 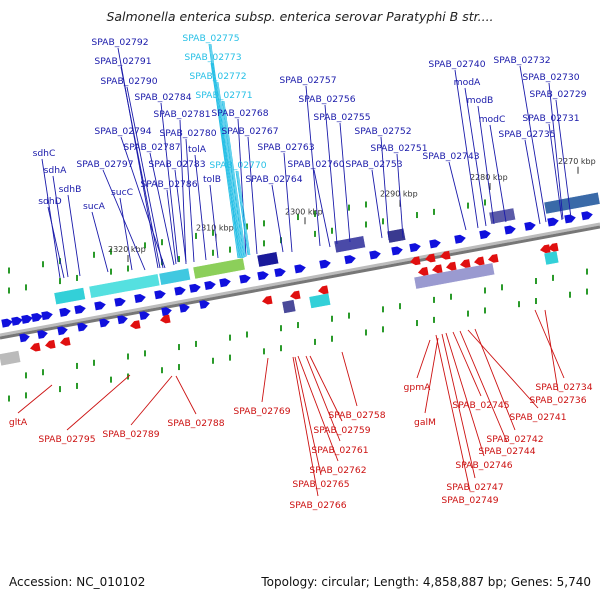 I want to click on forward-gene-label: SPAB_02735, so click(x=526, y=134).